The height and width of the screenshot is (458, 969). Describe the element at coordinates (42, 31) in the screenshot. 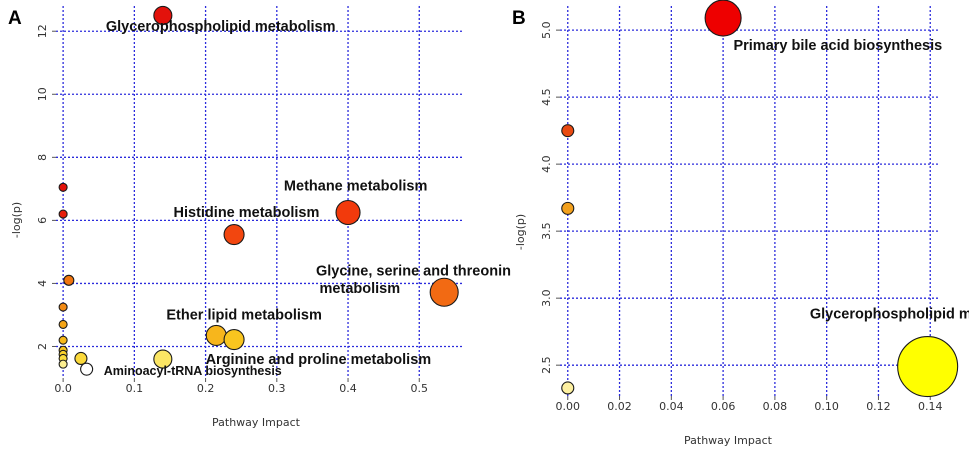

I see `y-tick-label: 12` at that location.